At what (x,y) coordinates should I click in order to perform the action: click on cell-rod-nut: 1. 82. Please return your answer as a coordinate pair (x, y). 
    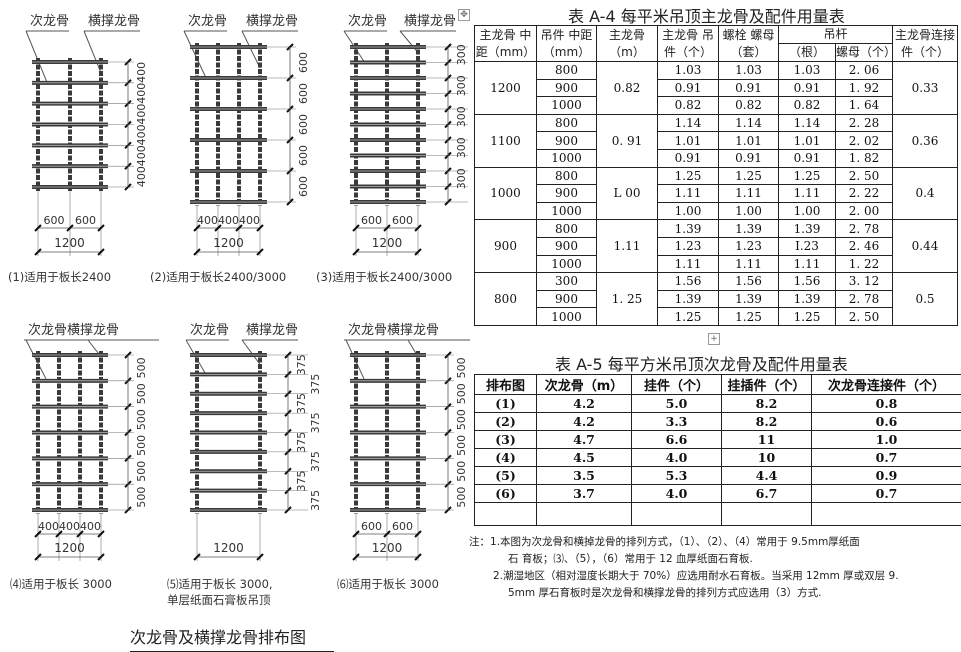
    Looking at the image, I should click on (864, 158).